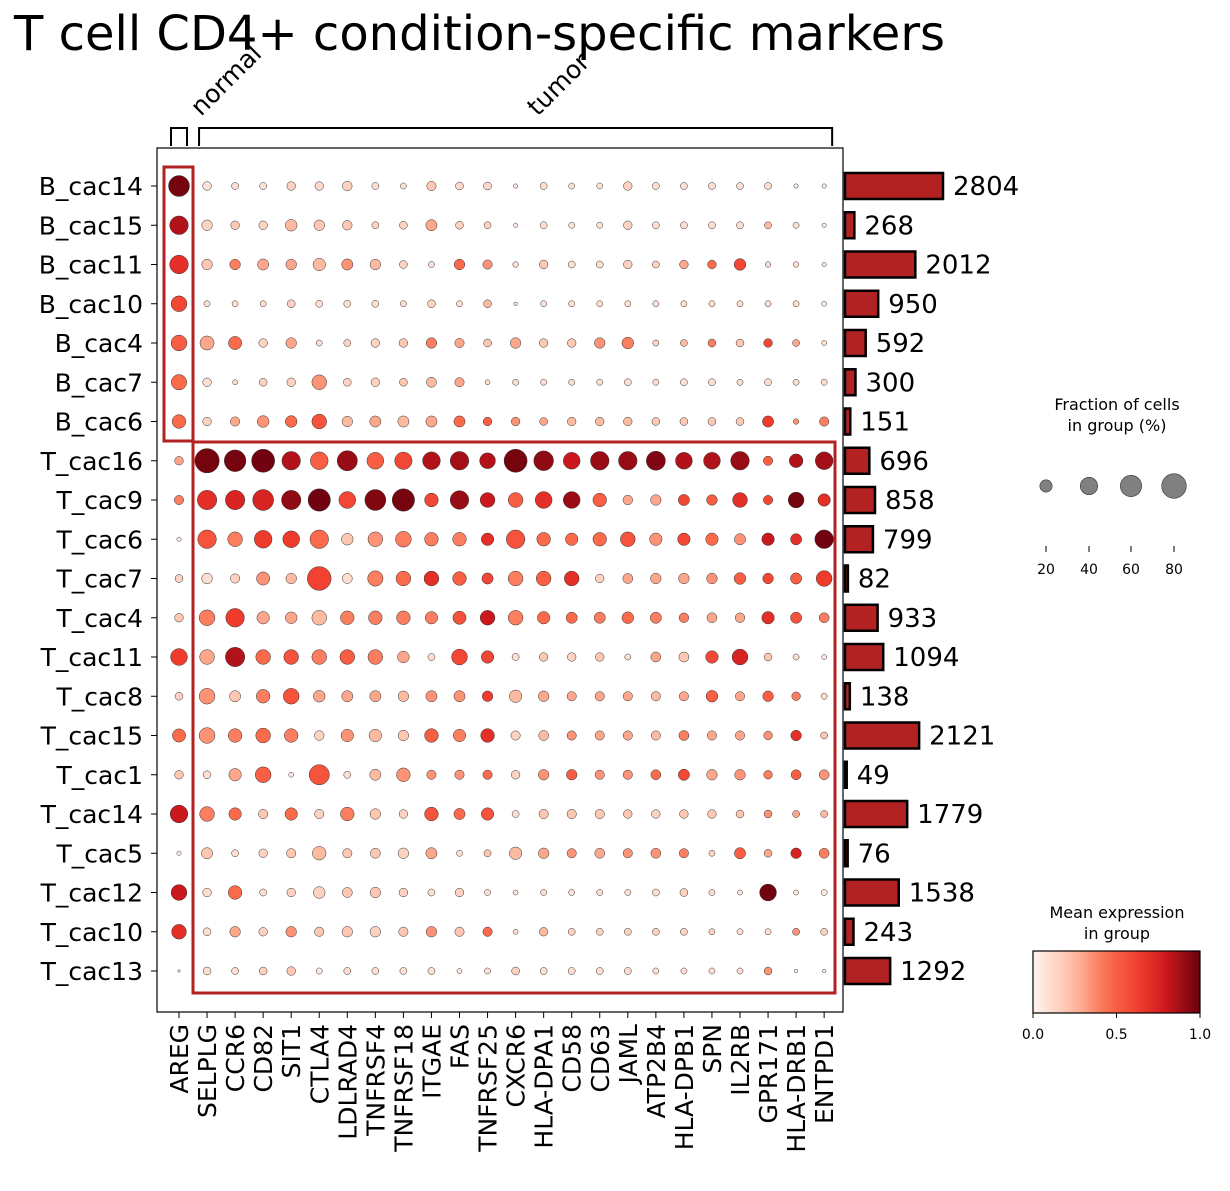 The width and height of the screenshot is (1230, 1191). What do you see at coordinates (403, 696) in the screenshot?
I see `dot-T_cac8-TNFRSF18` at bounding box center [403, 696].